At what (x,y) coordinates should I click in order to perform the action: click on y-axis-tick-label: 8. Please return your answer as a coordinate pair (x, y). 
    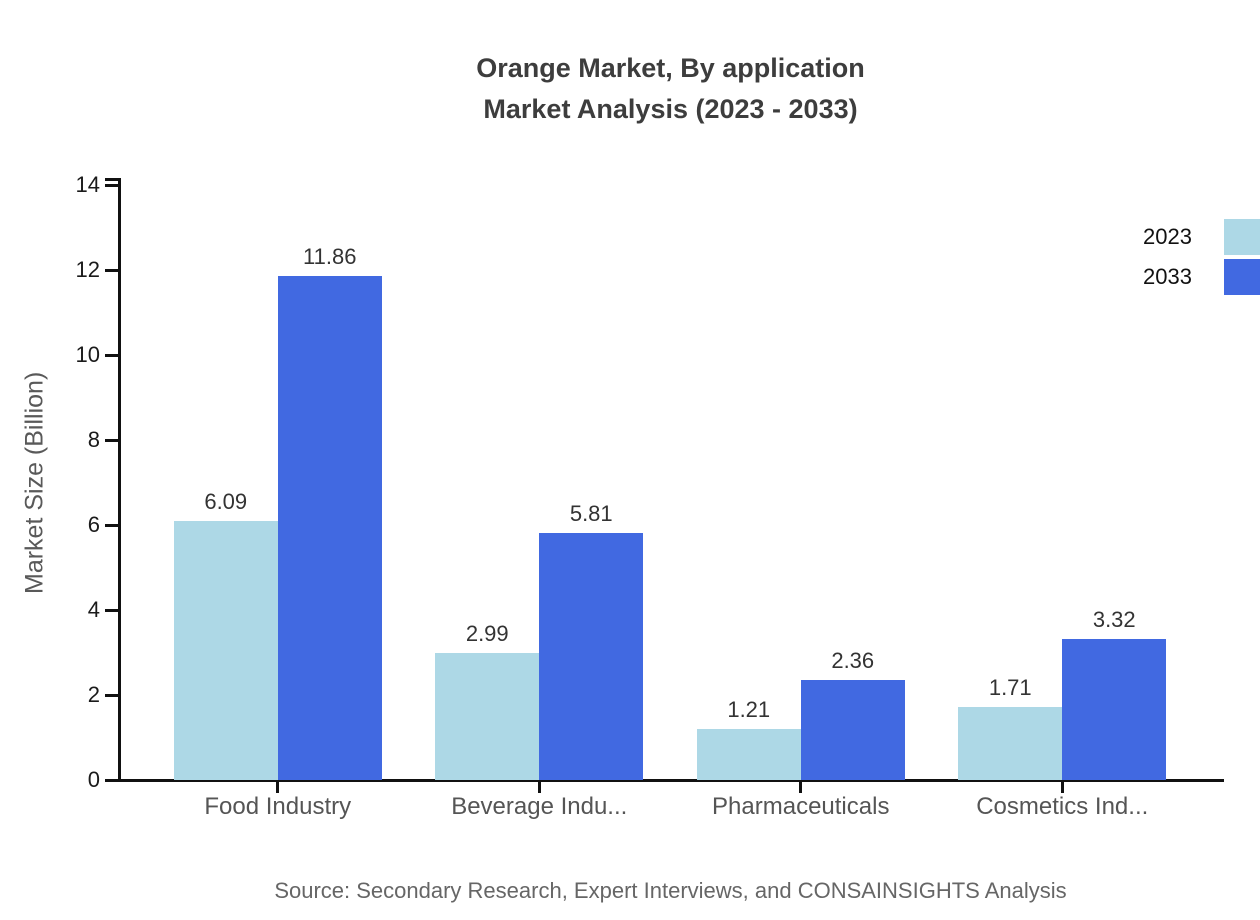
    Looking at the image, I should click on (93, 439).